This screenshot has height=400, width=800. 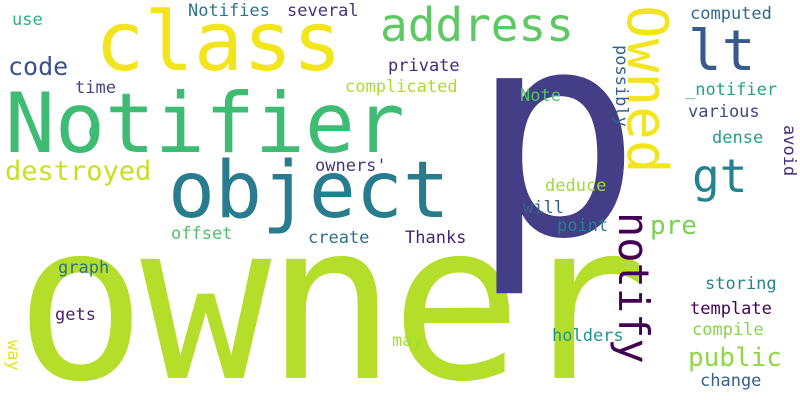 I want to click on word-graph: graph, so click(x=84, y=268).